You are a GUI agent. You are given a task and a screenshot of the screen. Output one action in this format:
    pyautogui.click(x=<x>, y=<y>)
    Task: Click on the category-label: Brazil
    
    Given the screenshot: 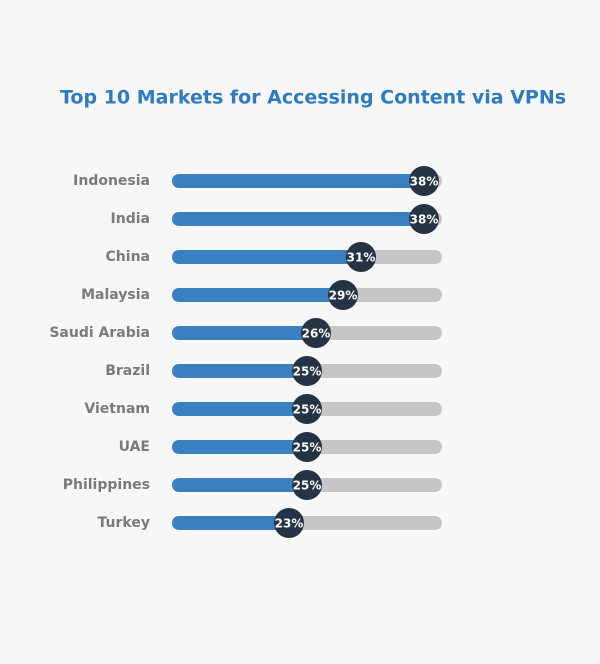 What is the action you would take?
    pyautogui.click(x=127, y=371)
    